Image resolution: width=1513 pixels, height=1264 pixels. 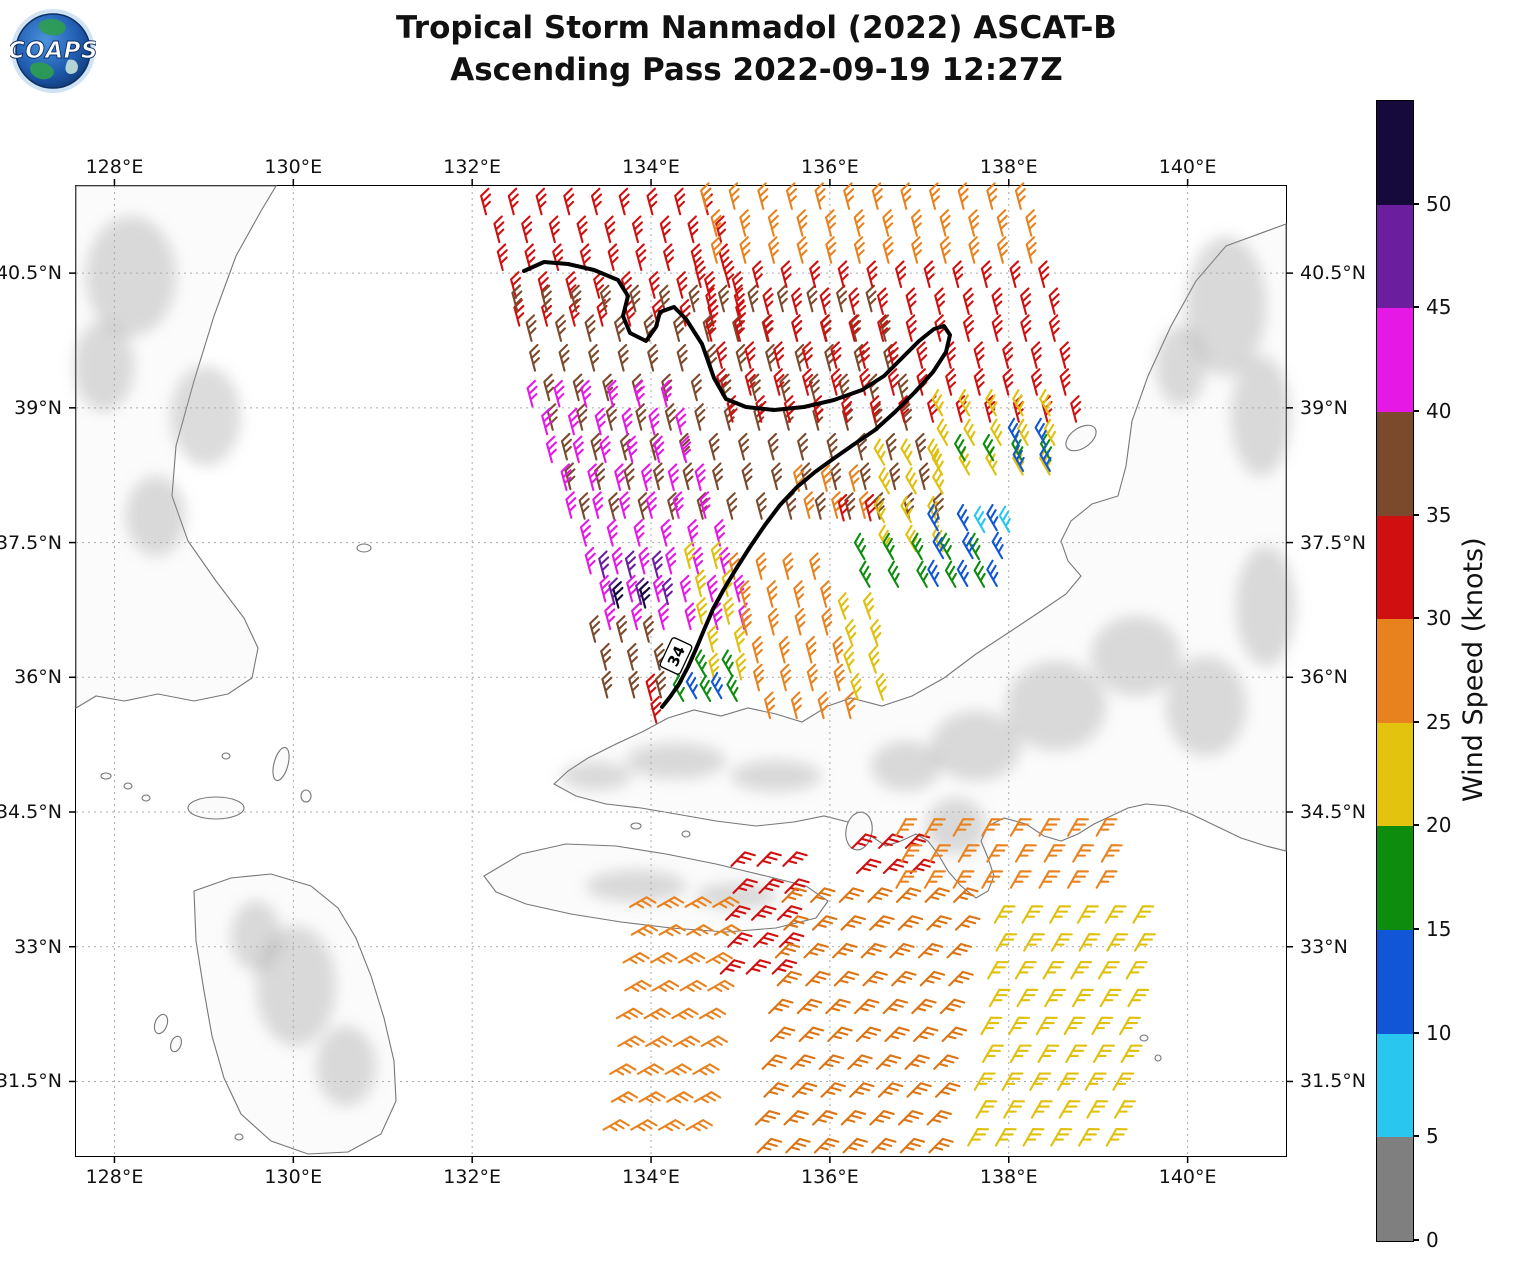 What do you see at coordinates (1333, 1081) in the screenshot?
I see `y-tick-label-right: 31.5°N` at bounding box center [1333, 1081].